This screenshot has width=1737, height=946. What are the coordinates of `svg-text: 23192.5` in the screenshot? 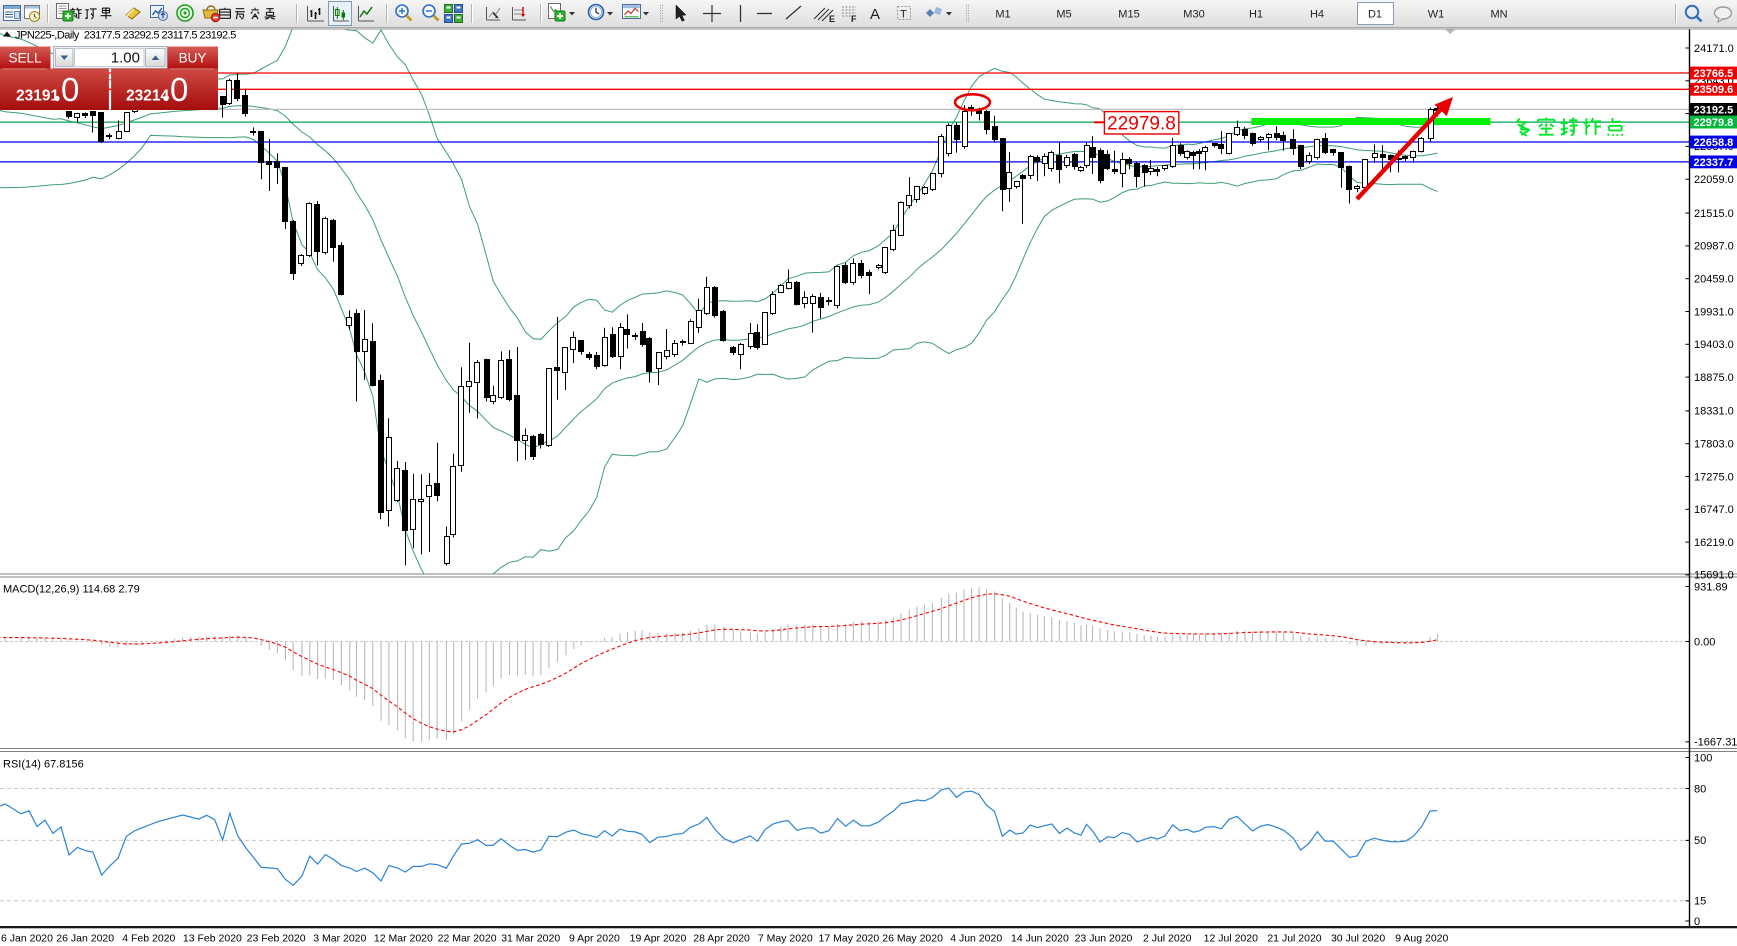 It's located at (1714, 110).